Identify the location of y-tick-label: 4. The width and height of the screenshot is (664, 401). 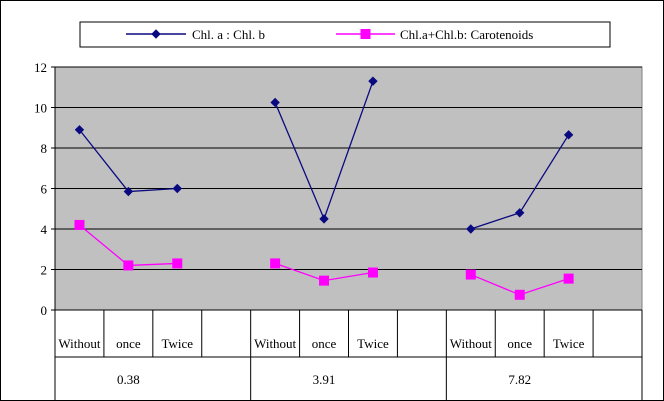
(44, 229).